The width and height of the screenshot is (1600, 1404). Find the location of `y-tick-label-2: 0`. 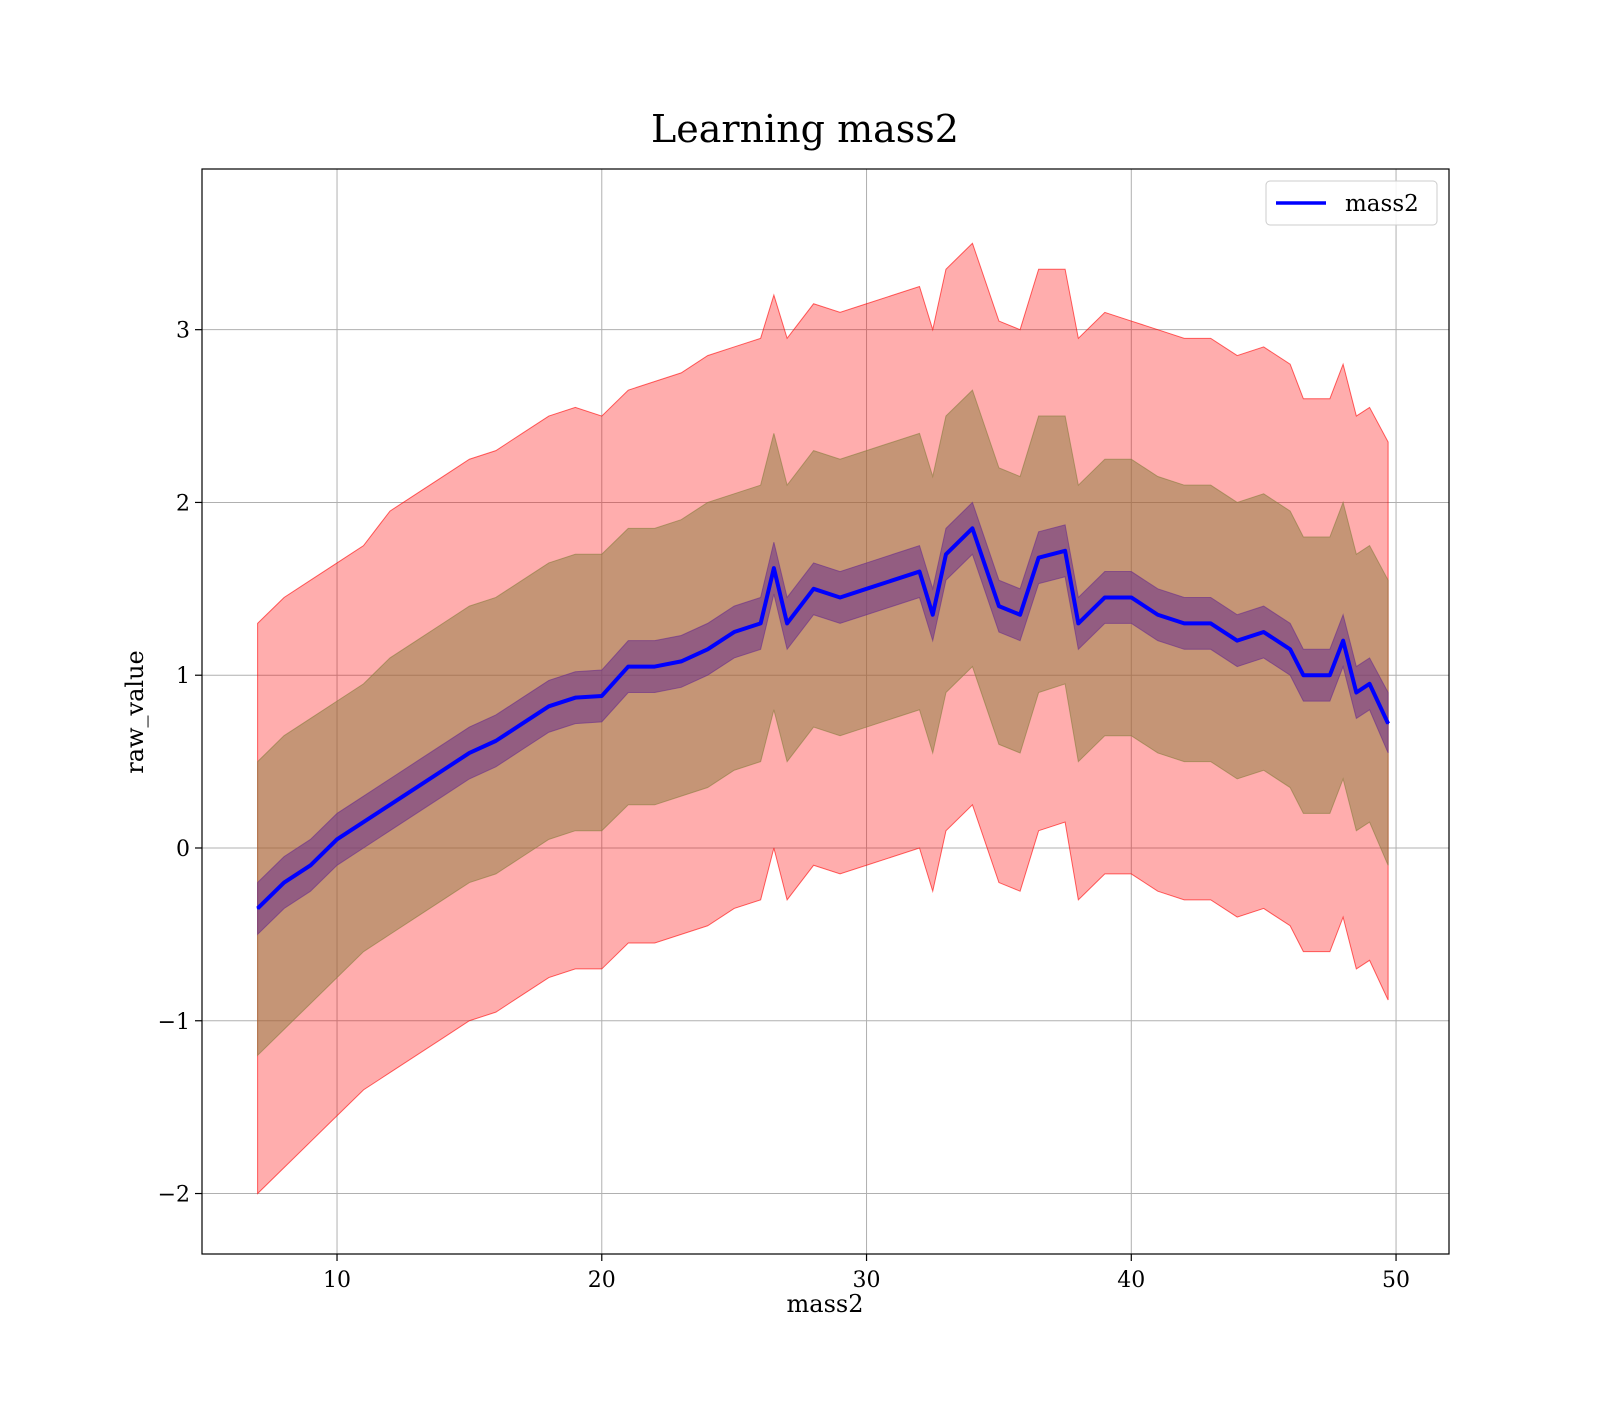

y-tick-label-2: 0 is located at coordinates (183, 849).